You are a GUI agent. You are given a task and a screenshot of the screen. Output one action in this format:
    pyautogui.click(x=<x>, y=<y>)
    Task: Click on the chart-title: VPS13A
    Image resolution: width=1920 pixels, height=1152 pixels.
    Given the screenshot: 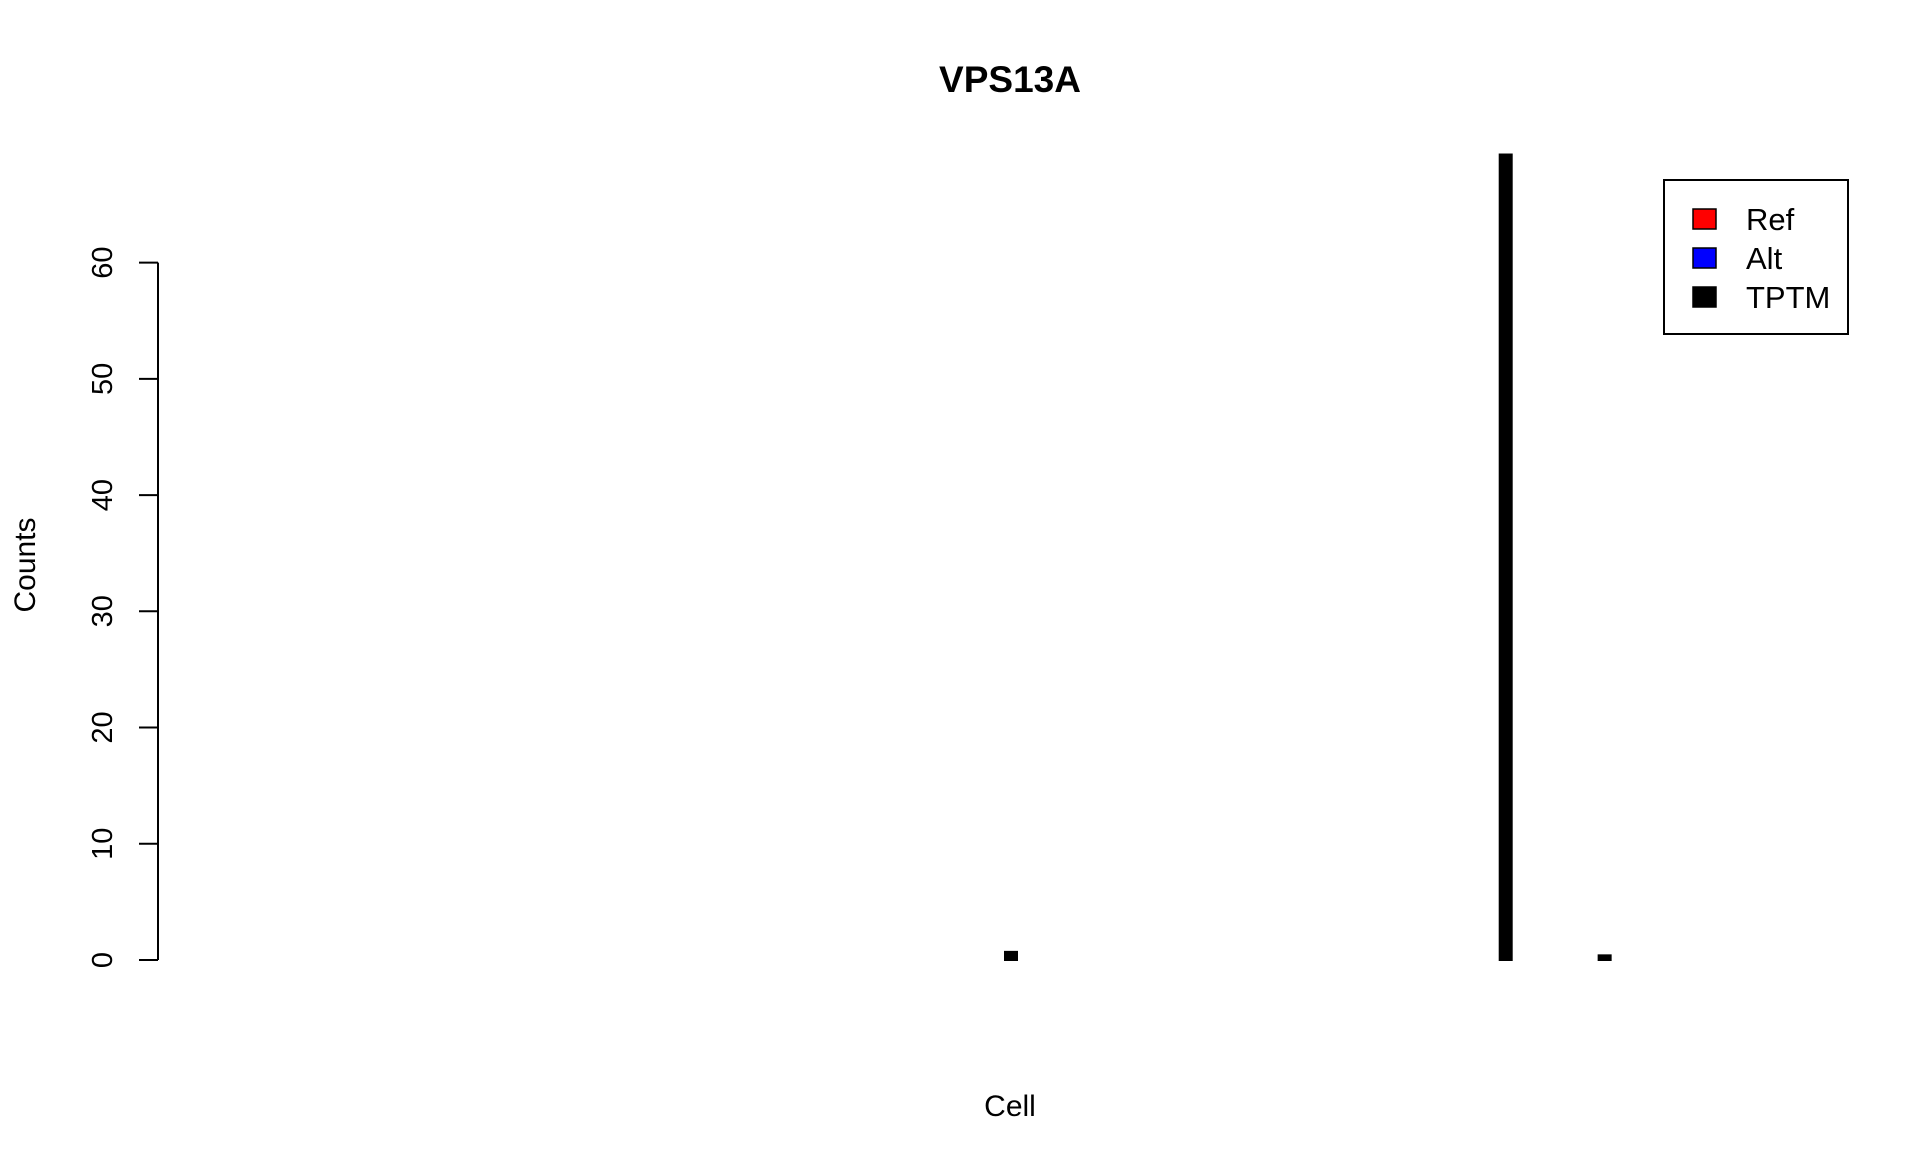 What is the action you would take?
    pyautogui.click(x=1010, y=79)
    